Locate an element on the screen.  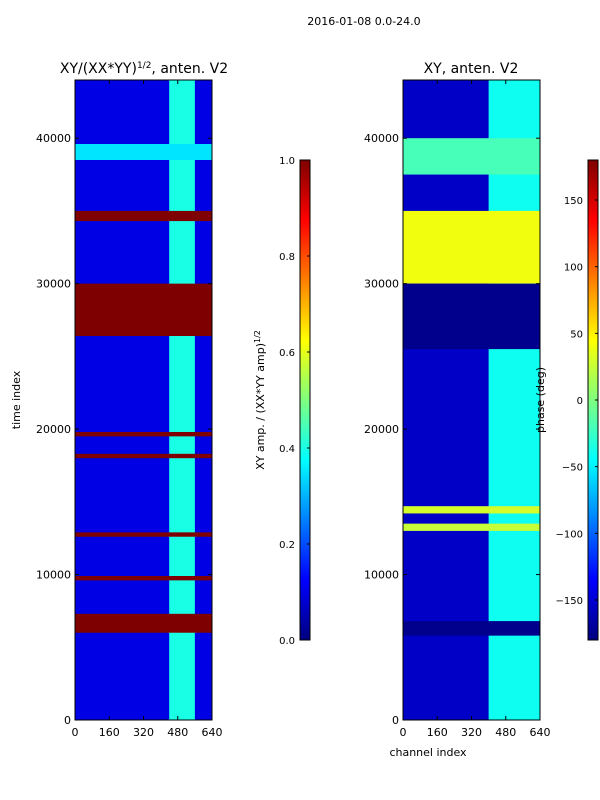
phase-xtick-label: 160 is located at coordinates (437, 732).